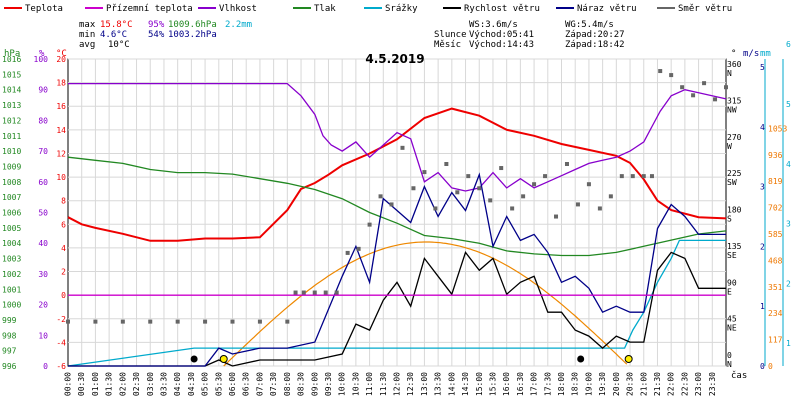  What do you see at coordinates (9, 366) in the screenshot?
I see `pressure-tick-label: 996` at bounding box center [9, 366].